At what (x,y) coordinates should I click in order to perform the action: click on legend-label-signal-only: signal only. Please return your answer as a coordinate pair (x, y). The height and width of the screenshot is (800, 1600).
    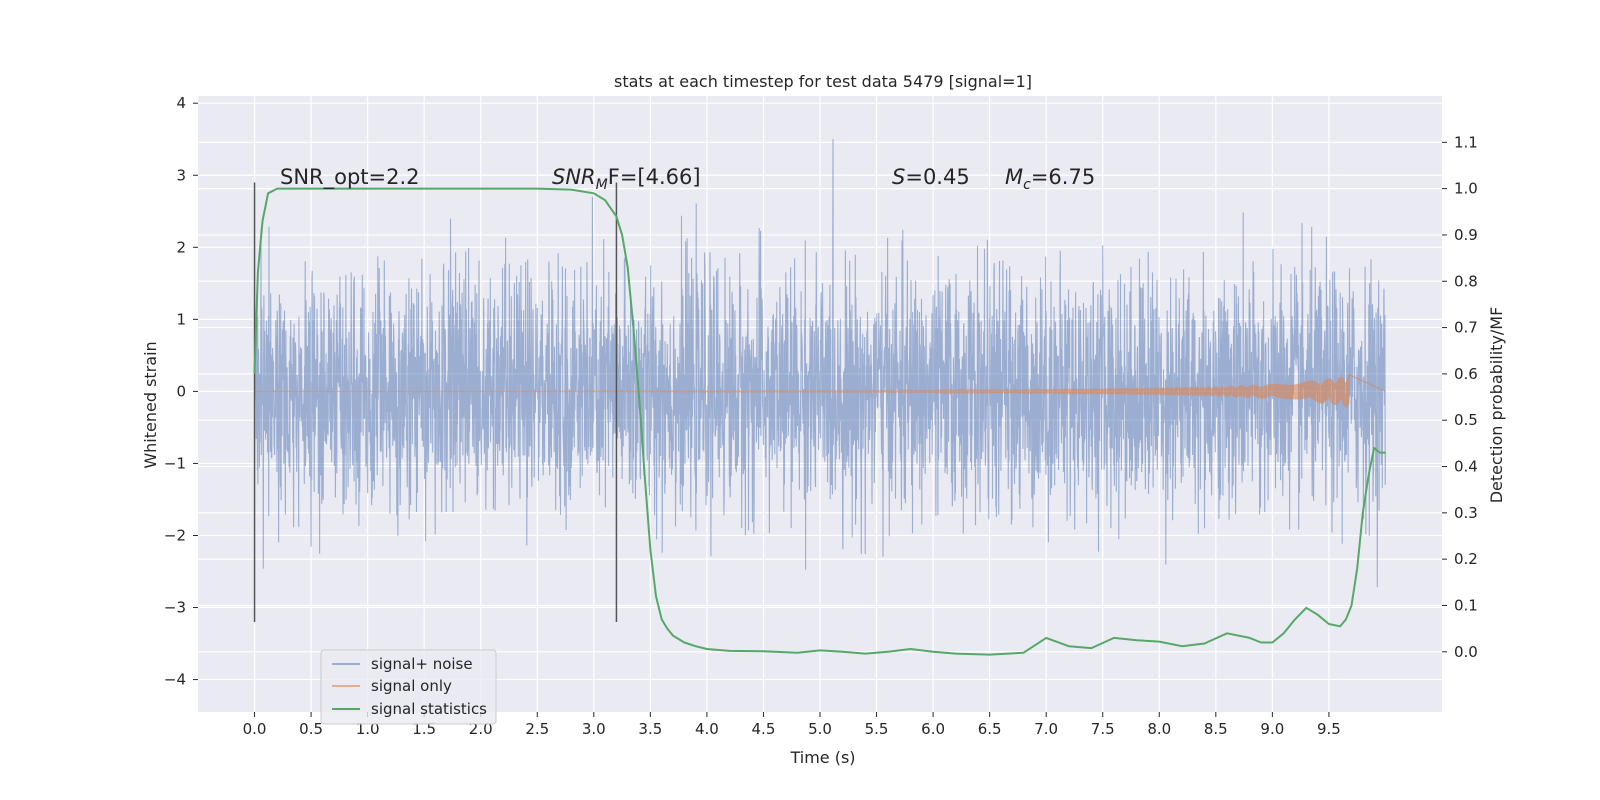
    Looking at the image, I should click on (411, 686).